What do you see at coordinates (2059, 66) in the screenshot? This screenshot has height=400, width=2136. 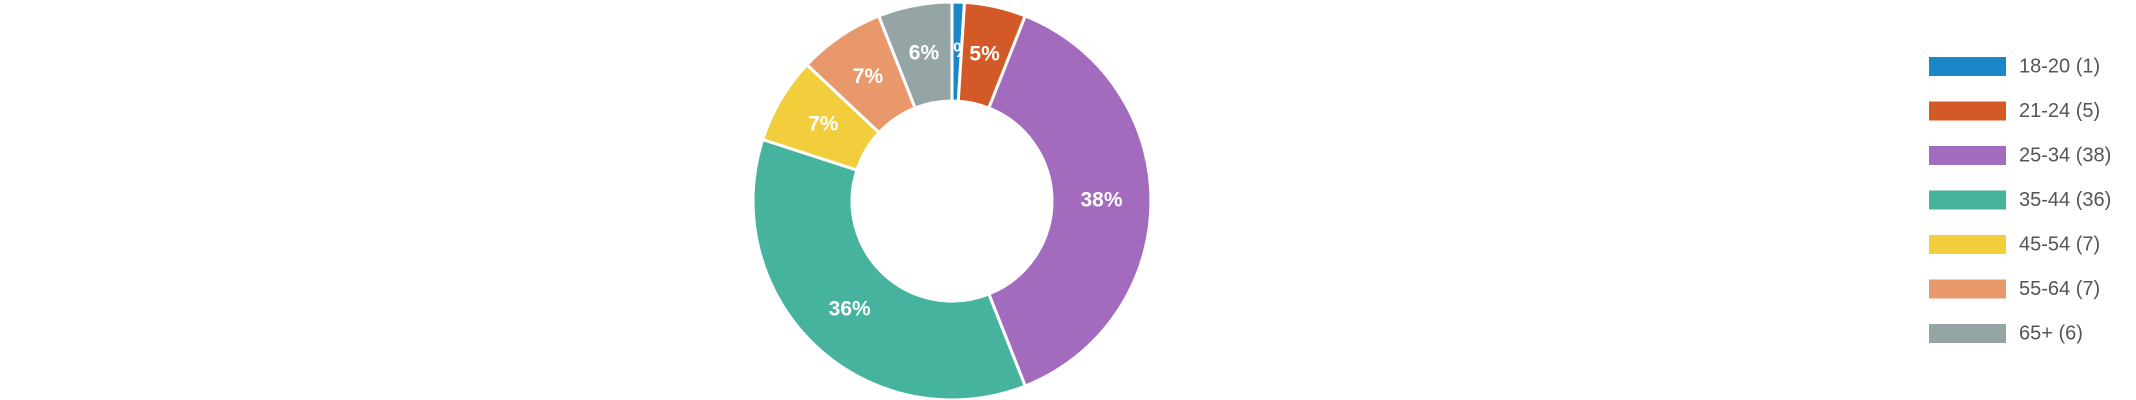 I see `legend-label: 18-20 (1)` at bounding box center [2059, 66].